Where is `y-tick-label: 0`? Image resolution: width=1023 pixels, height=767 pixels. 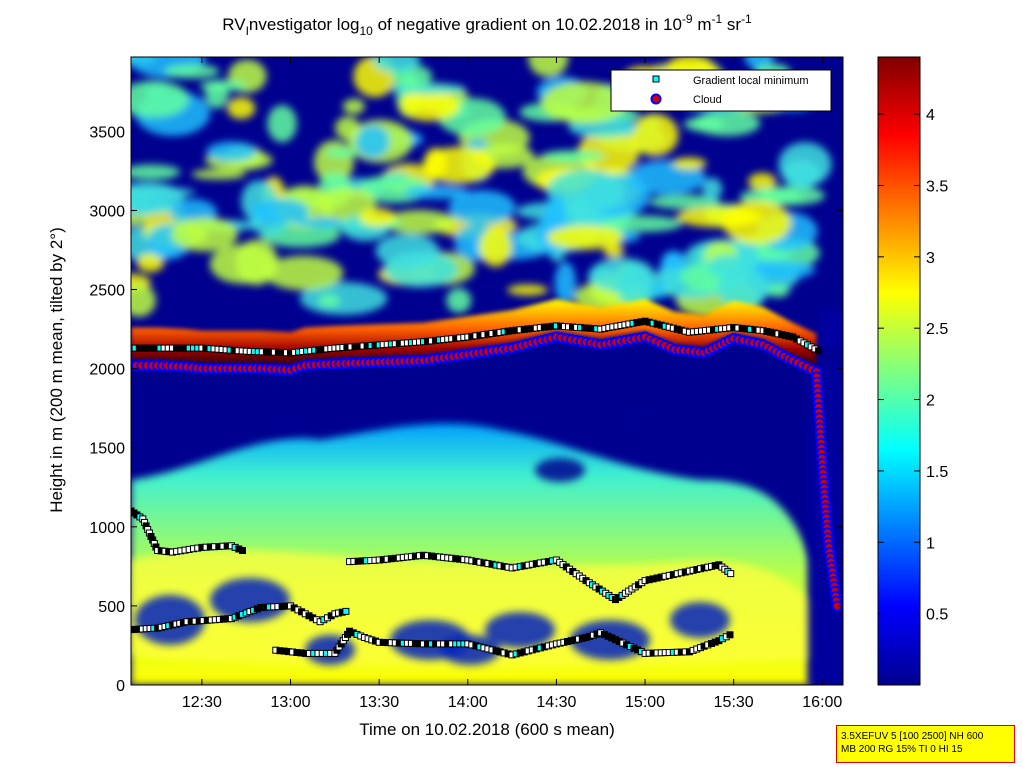
y-tick-label: 0 is located at coordinates (120, 686).